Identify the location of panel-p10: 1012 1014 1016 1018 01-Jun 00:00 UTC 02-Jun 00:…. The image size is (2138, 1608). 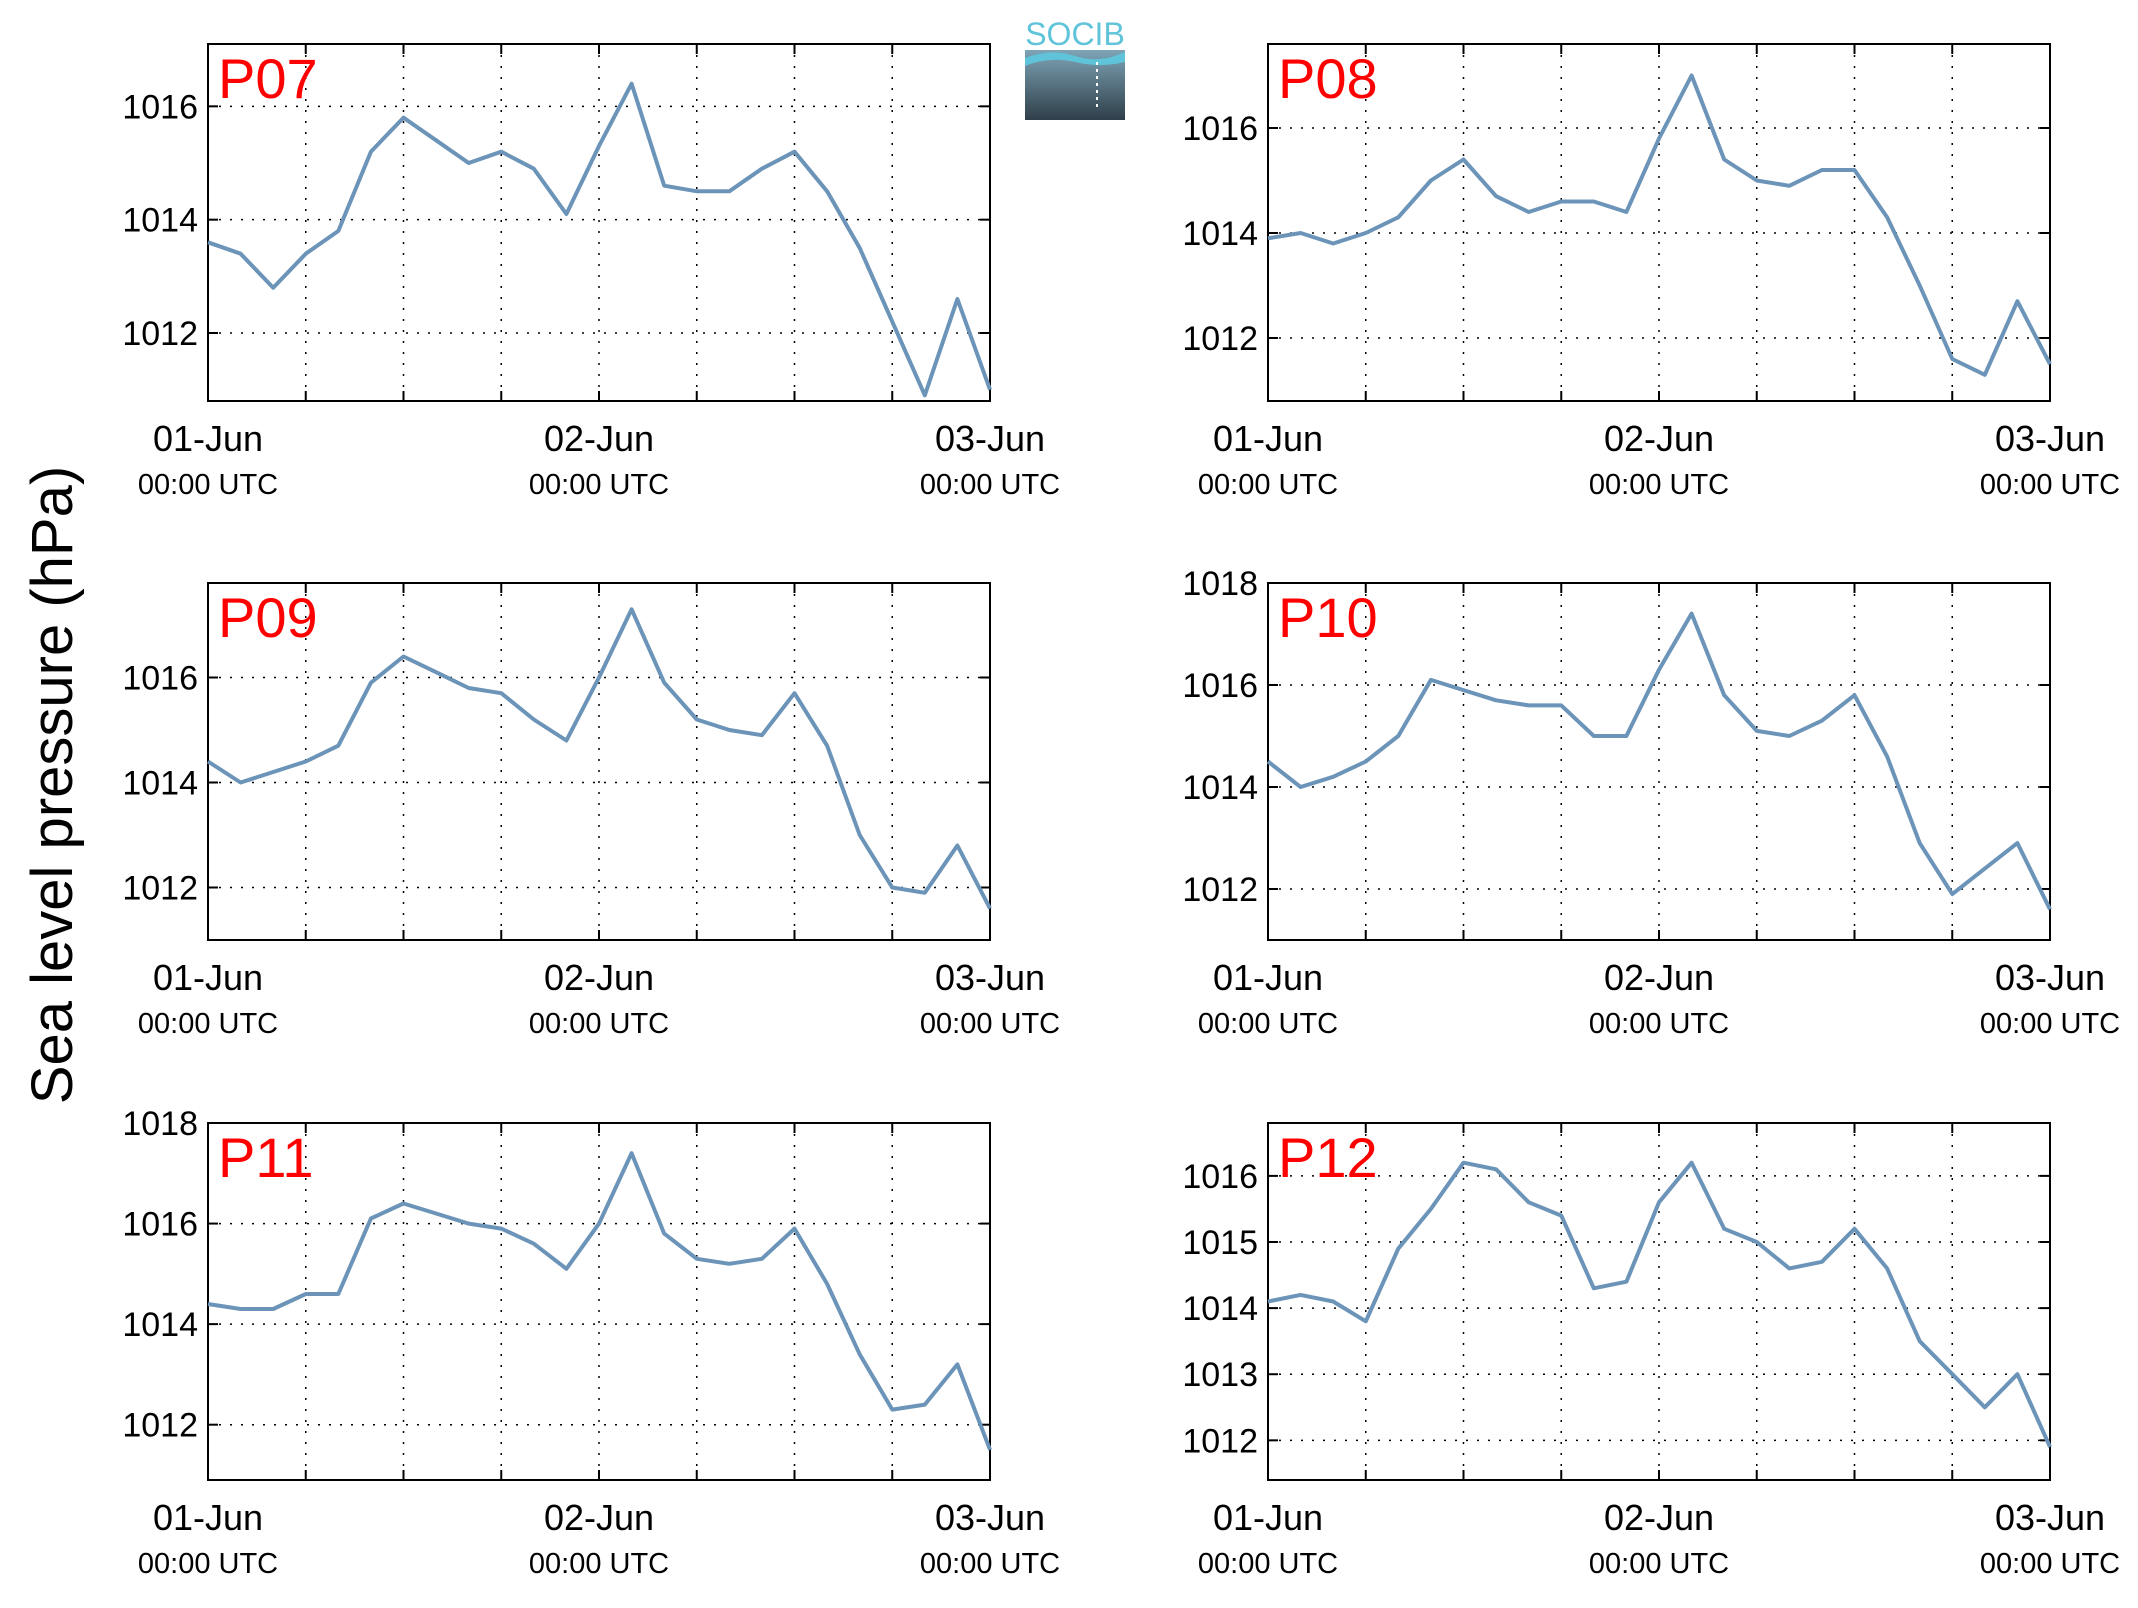
(1651, 802).